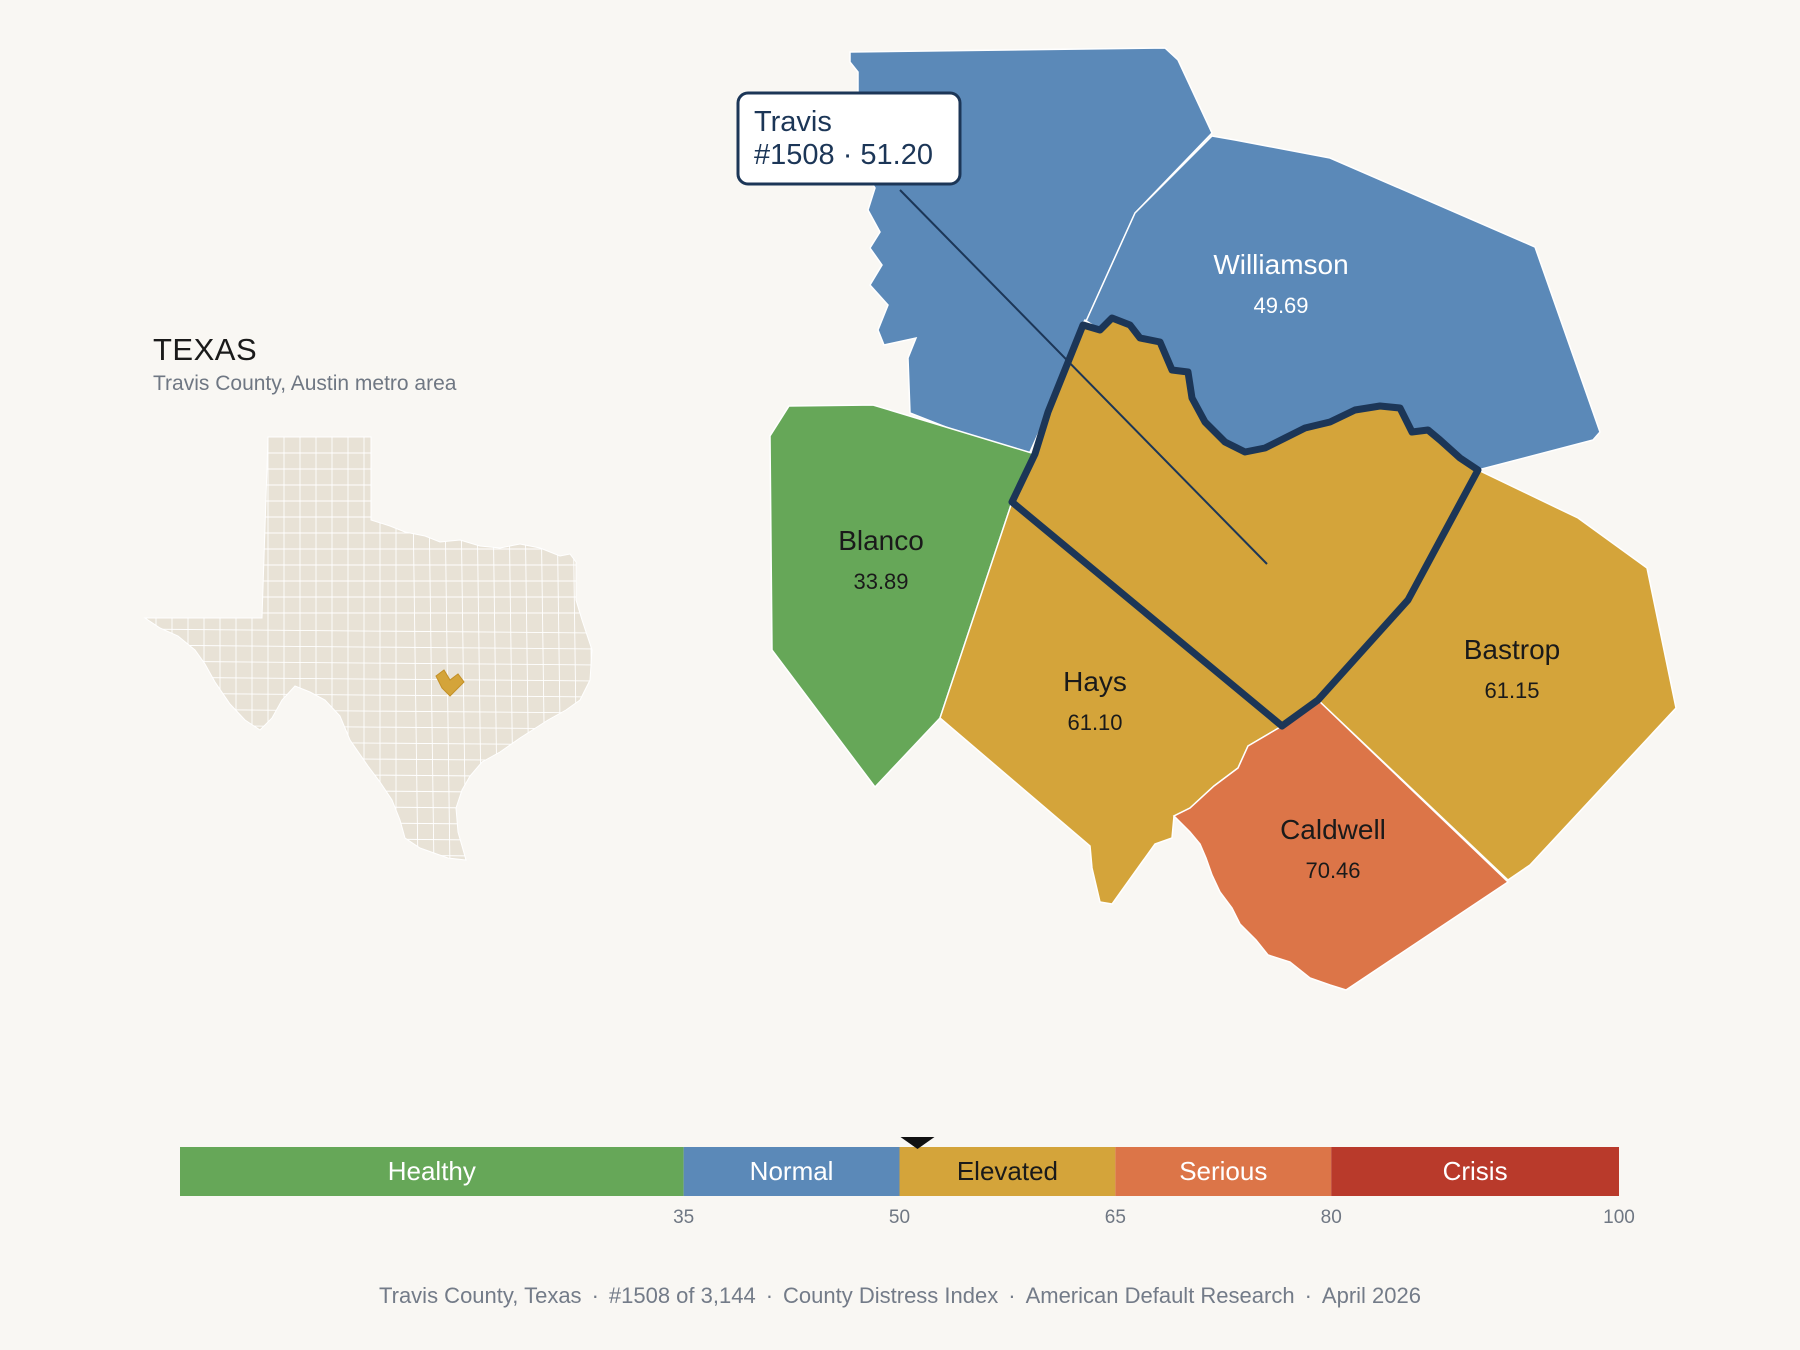  Describe the element at coordinates (881, 540) in the screenshot. I see `label-blanco-name: Blanco` at that location.